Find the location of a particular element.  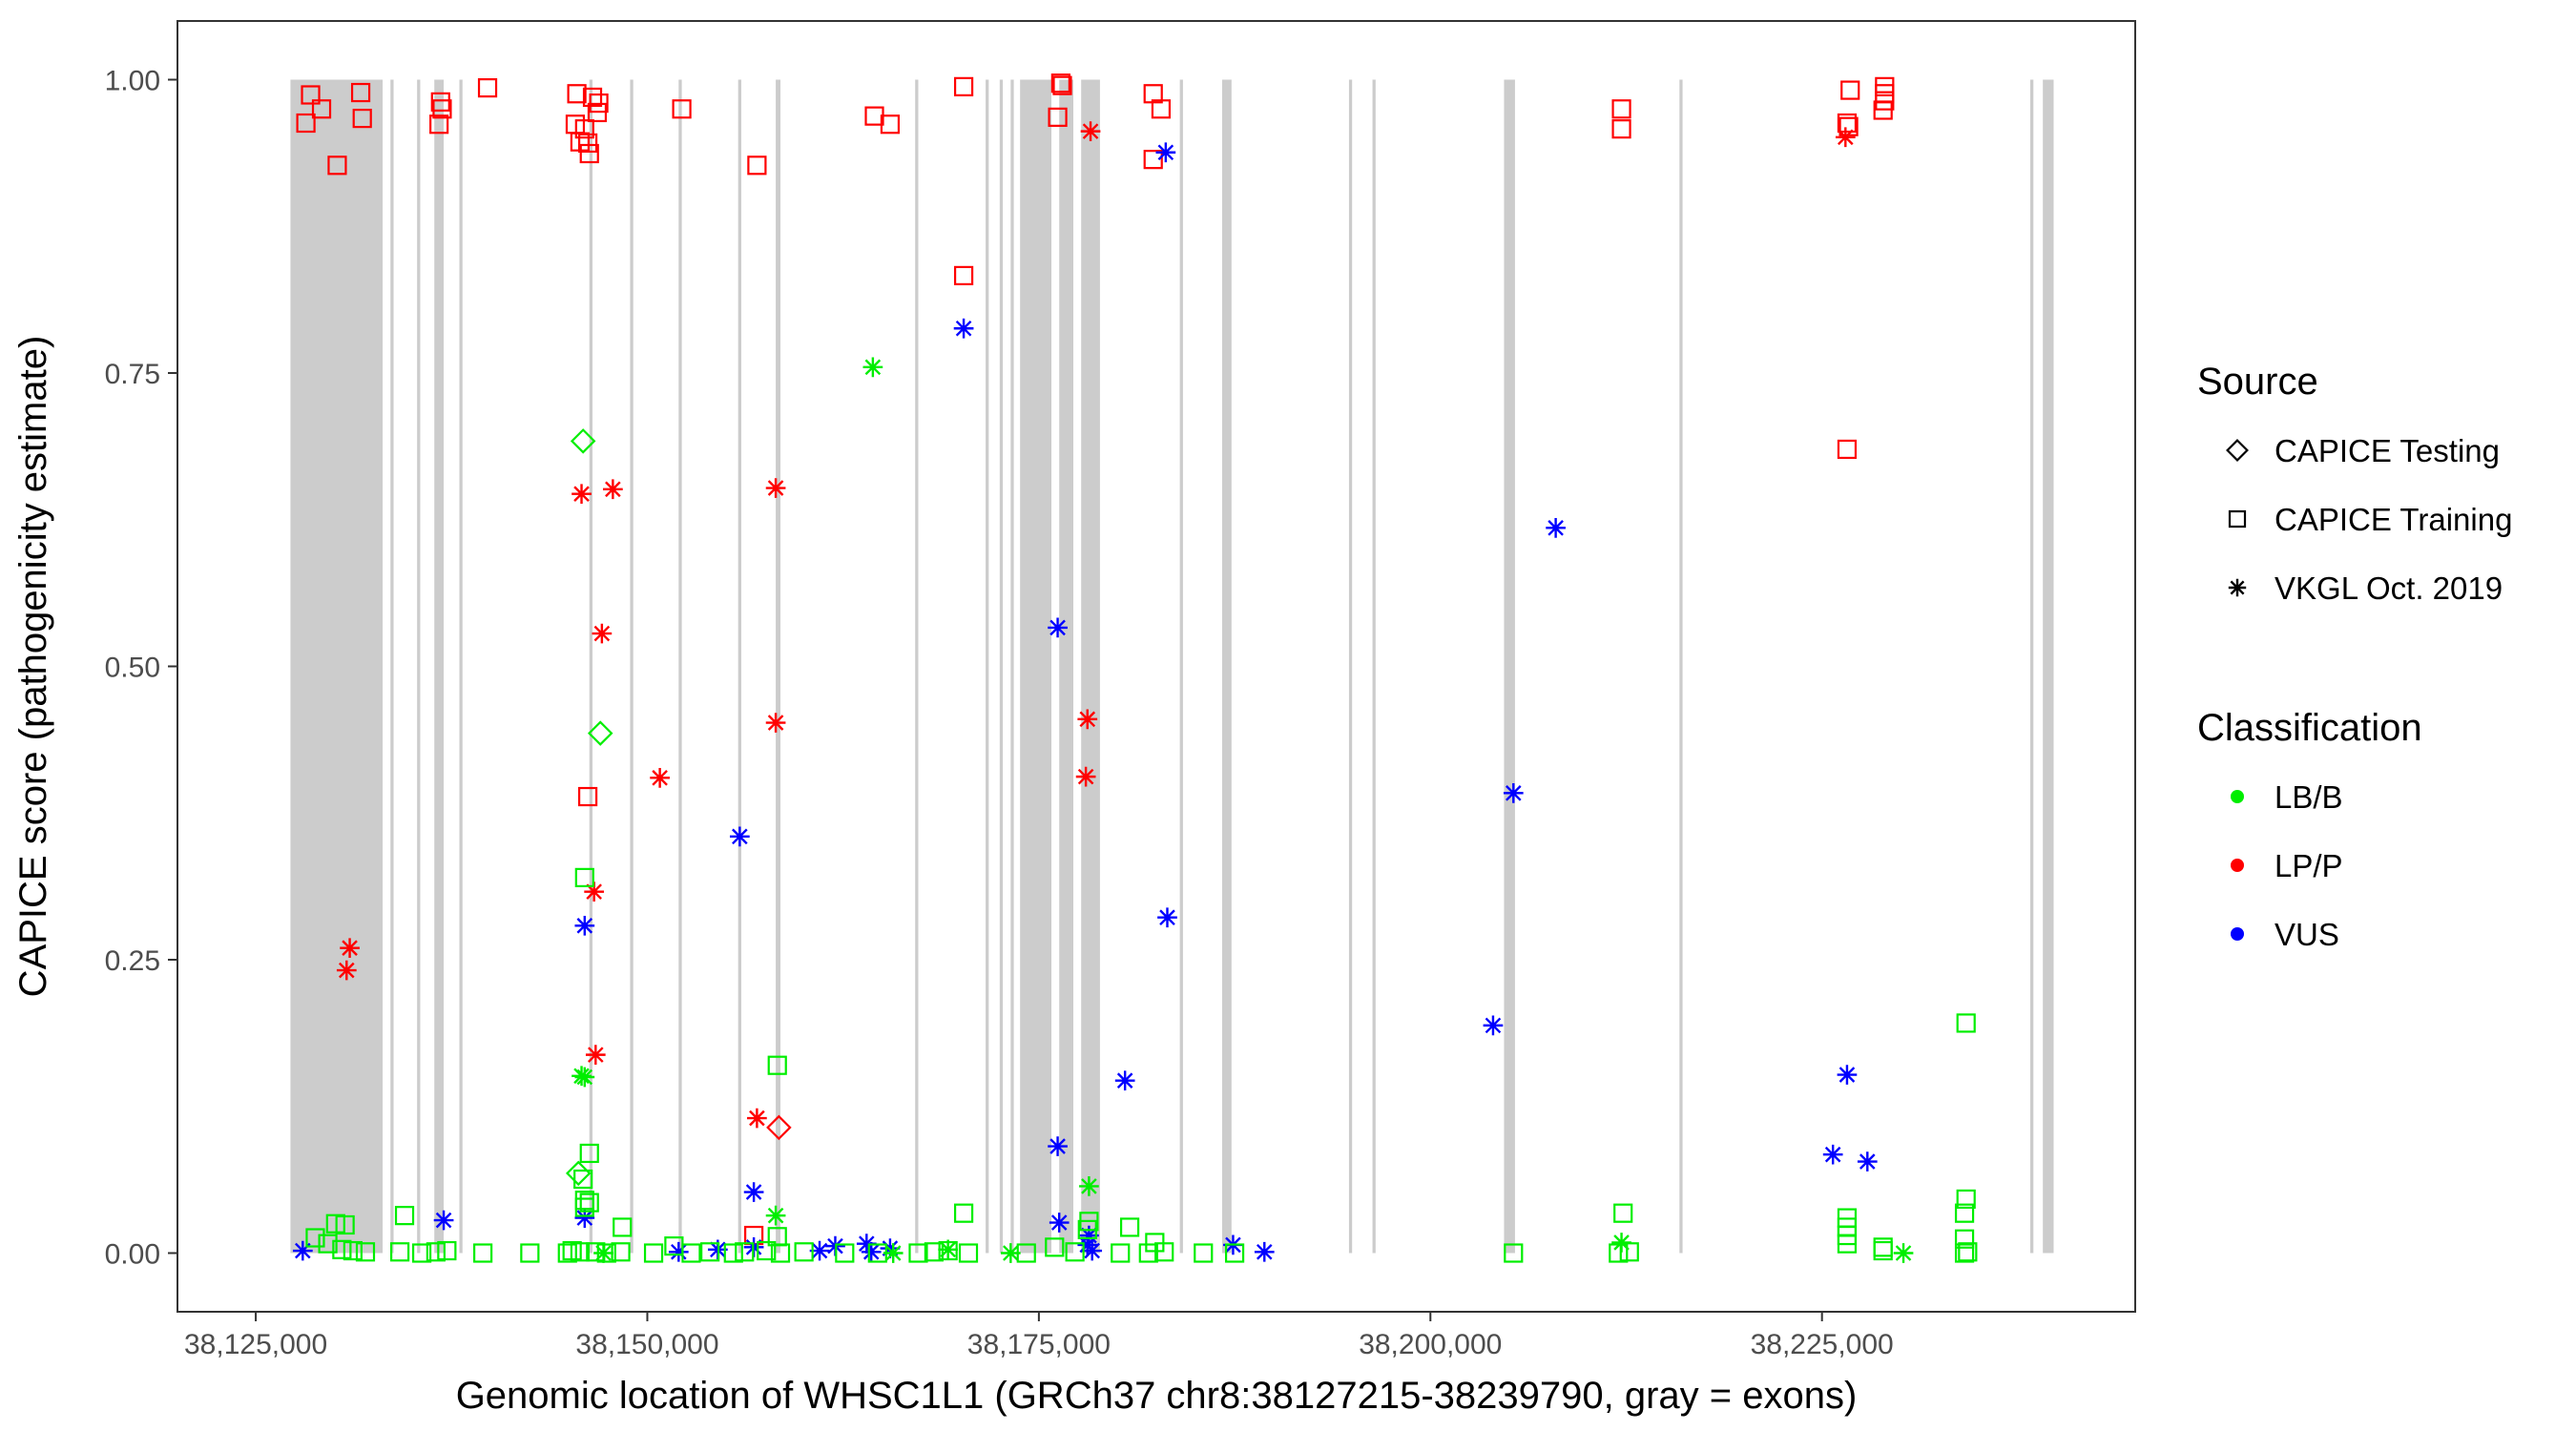

legend-label: VKGL Oct. 2019 is located at coordinates (2389, 588).